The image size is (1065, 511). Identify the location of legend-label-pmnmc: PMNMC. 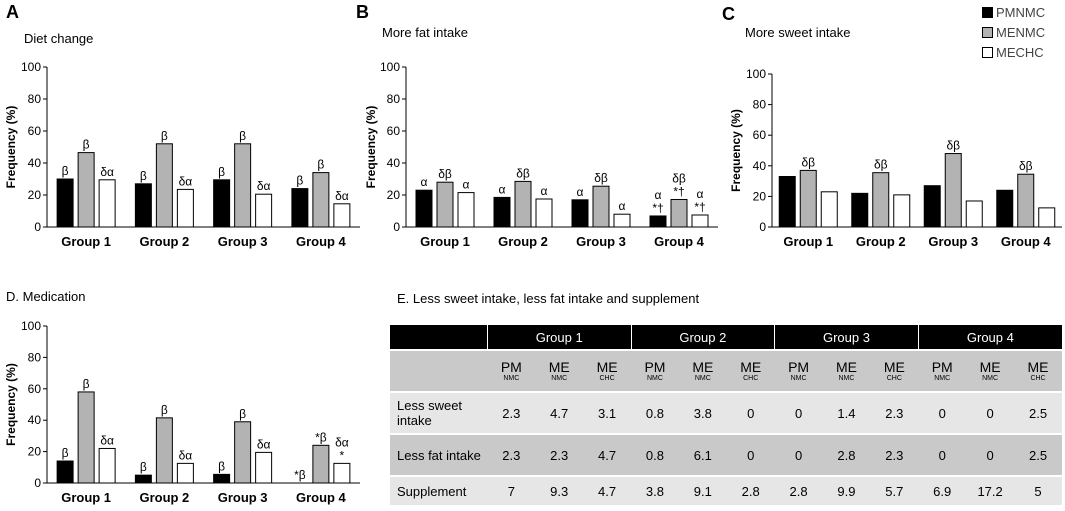
(1021, 12).